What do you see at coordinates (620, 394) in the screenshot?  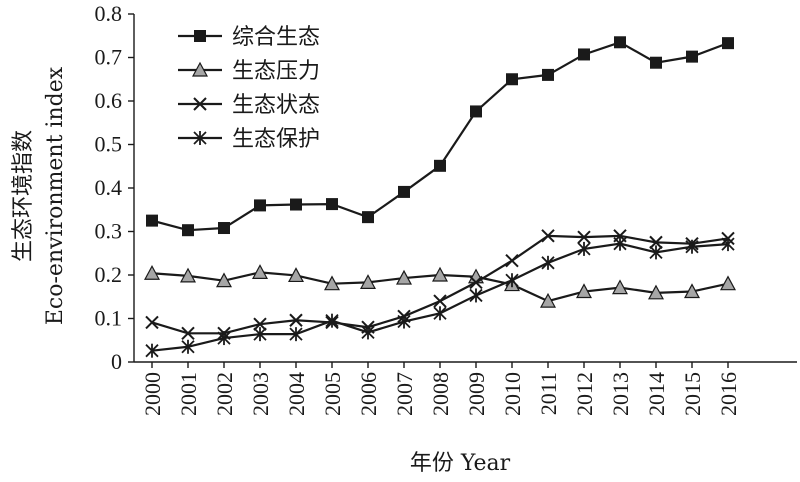 I see `x-tick-label: 2013` at bounding box center [620, 394].